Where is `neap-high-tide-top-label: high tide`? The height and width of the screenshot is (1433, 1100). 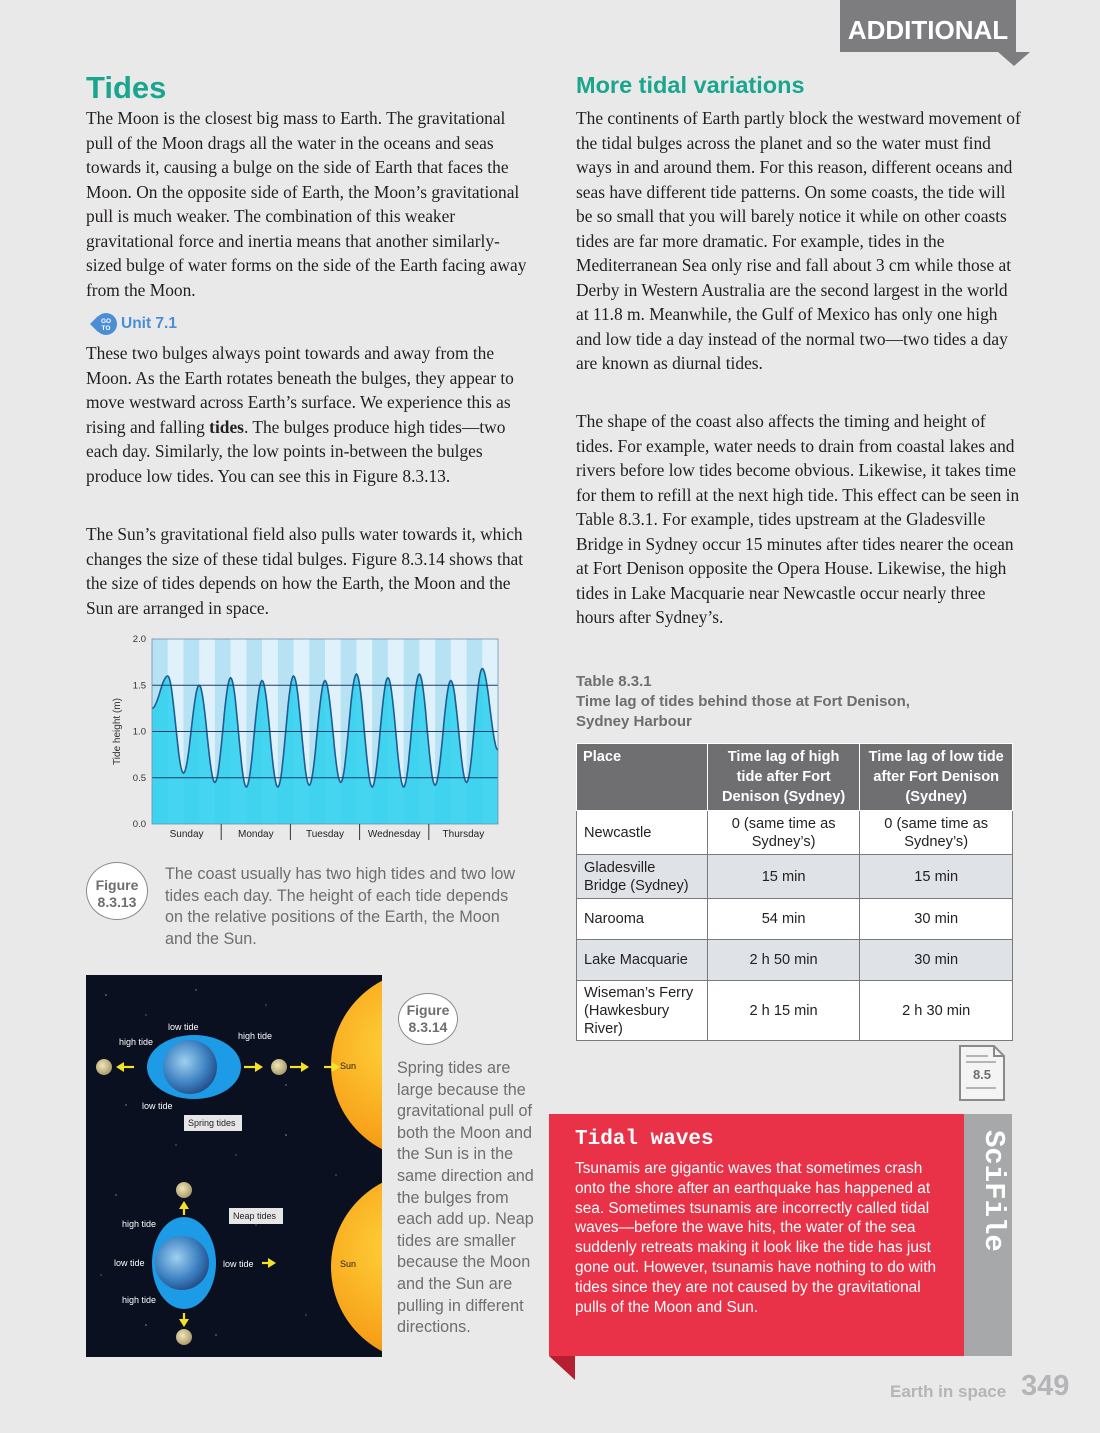
neap-high-tide-top-label: high tide is located at coordinates (139, 1224).